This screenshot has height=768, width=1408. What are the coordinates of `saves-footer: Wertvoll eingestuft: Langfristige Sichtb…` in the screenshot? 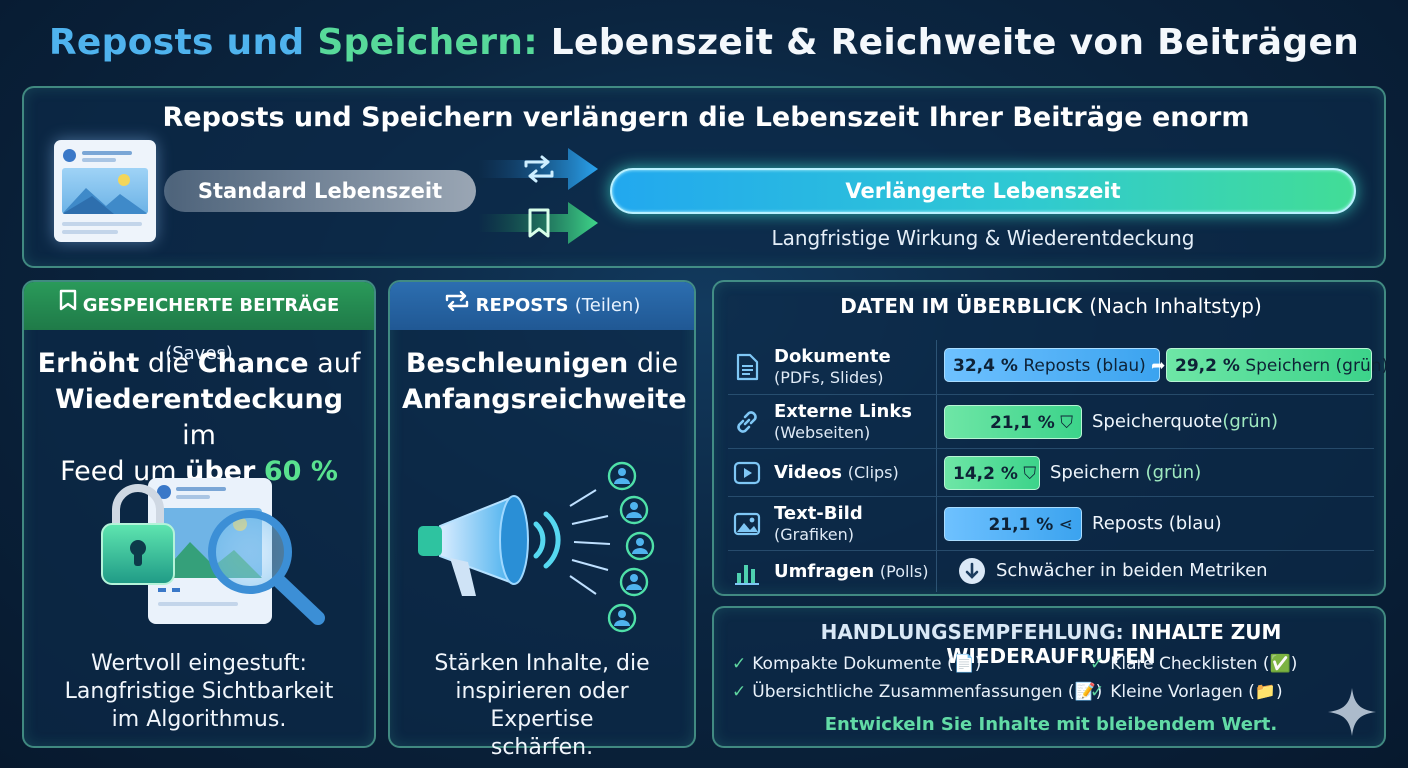 It's located at (199, 691).